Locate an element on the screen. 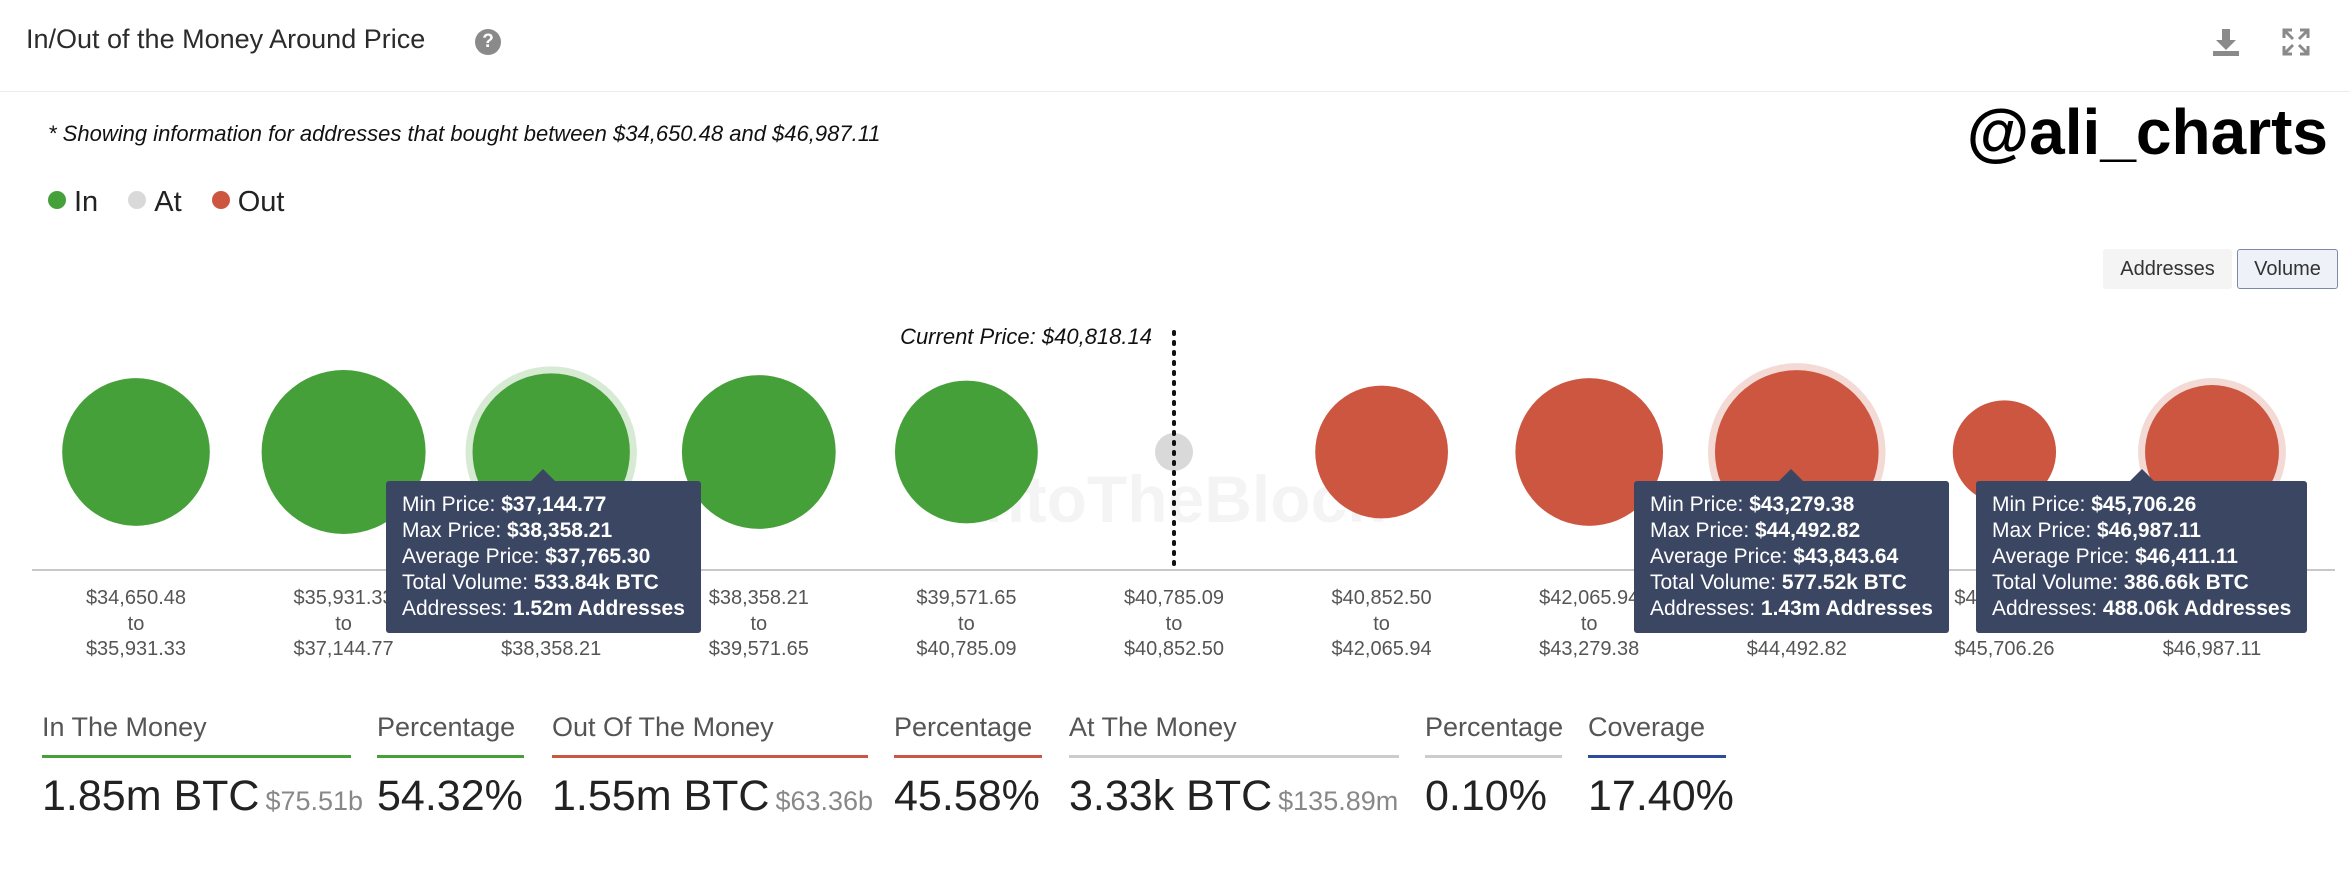  legend-dot-in is located at coordinates (57, 200).